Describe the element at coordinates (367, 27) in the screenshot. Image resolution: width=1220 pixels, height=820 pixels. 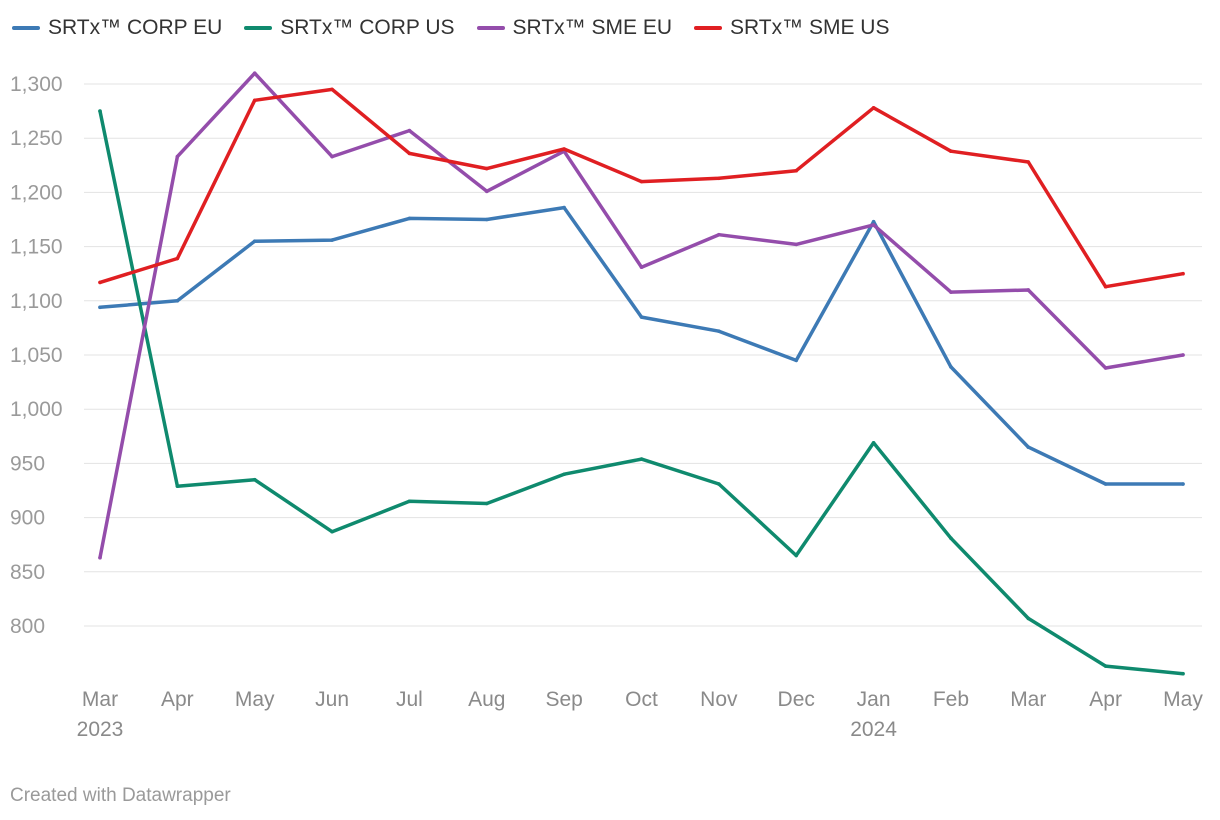
I see `legend-label: SRTx™ CORP US` at that location.